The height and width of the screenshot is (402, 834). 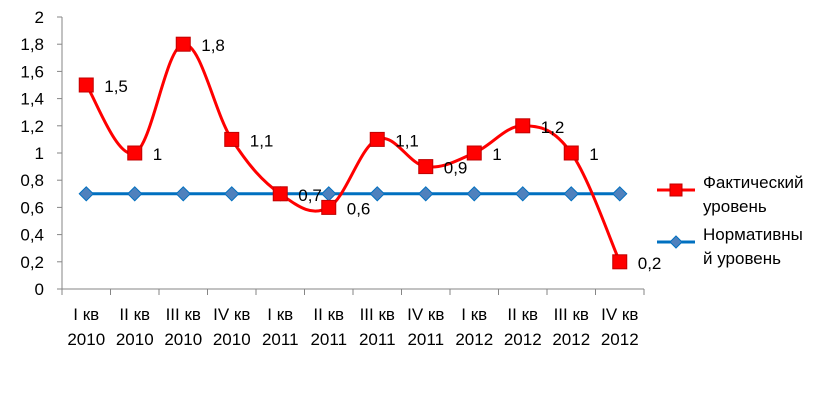 I want to click on data-label: 1,5, so click(x=116, y=86).